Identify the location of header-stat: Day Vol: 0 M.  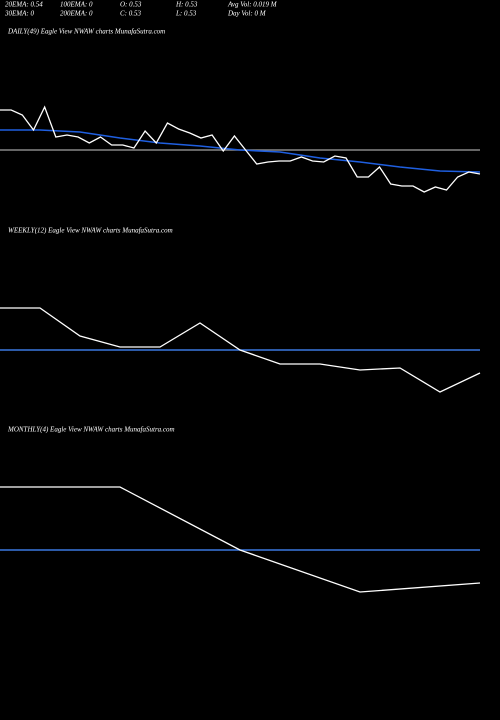
(247, 14).